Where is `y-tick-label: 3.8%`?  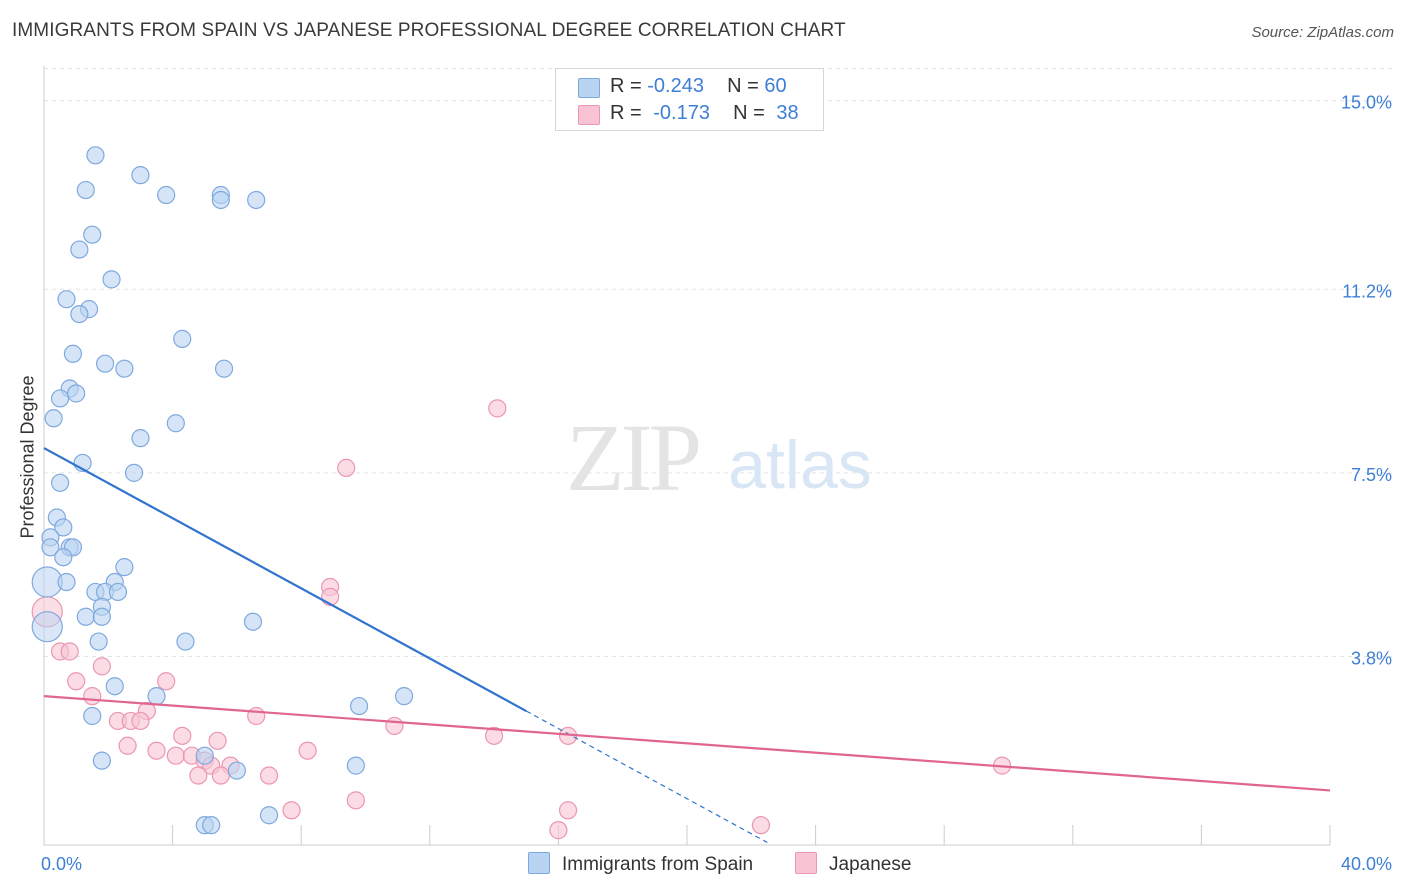 y-tick-label: 3.8% is located at coordinates (1371, 658).